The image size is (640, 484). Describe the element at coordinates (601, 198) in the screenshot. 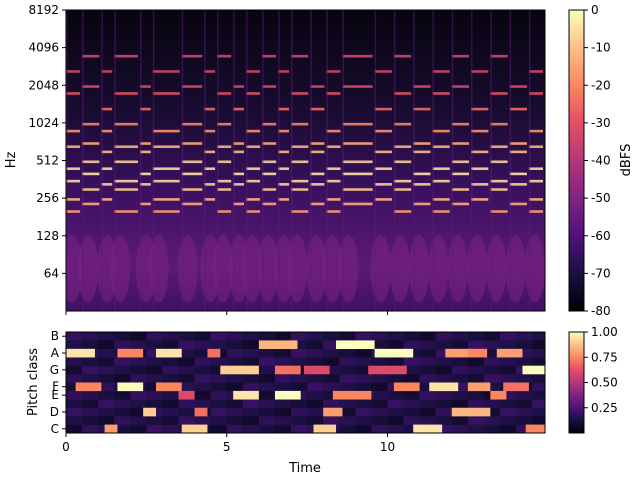

I see `spectrogram-colorbar-tick-label: -50` at that location.